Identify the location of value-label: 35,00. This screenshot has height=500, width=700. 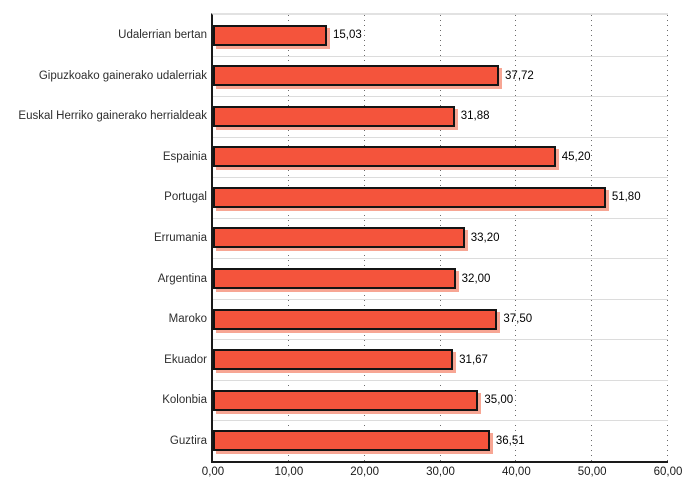
(499, 400).